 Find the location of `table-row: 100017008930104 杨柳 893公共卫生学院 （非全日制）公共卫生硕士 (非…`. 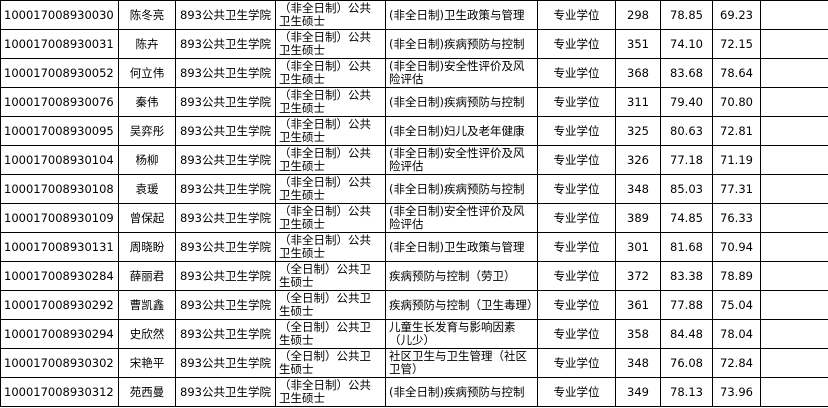

table-row: 100017008930104 杨柳 893公共卫生学院 （非全日制）公共卫生硕士 (非… is located at coordinates (414, 160).